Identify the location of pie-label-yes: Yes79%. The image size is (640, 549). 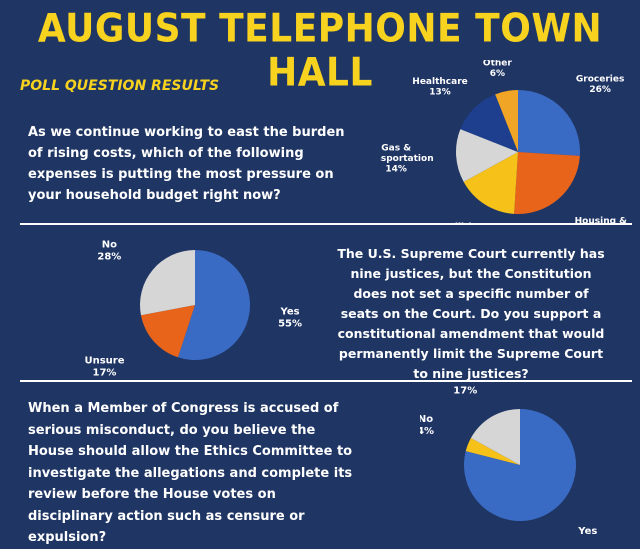
(588, 531).